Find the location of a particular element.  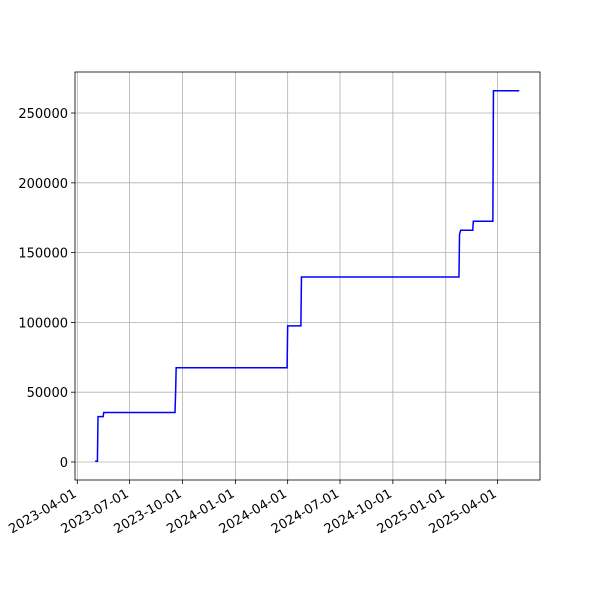

y-tick-label: 100000 is located at coordinates (43, 323).